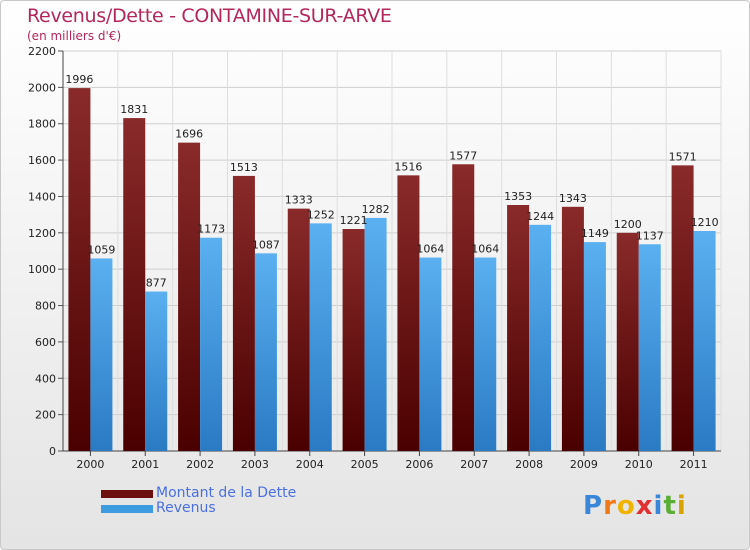 This screenshot has width=750, height=550. What do you see at coordinates (186, 508) in the screenshot?
I see `legend-label-revenus: Revenus` at bounding box center [186, 508].